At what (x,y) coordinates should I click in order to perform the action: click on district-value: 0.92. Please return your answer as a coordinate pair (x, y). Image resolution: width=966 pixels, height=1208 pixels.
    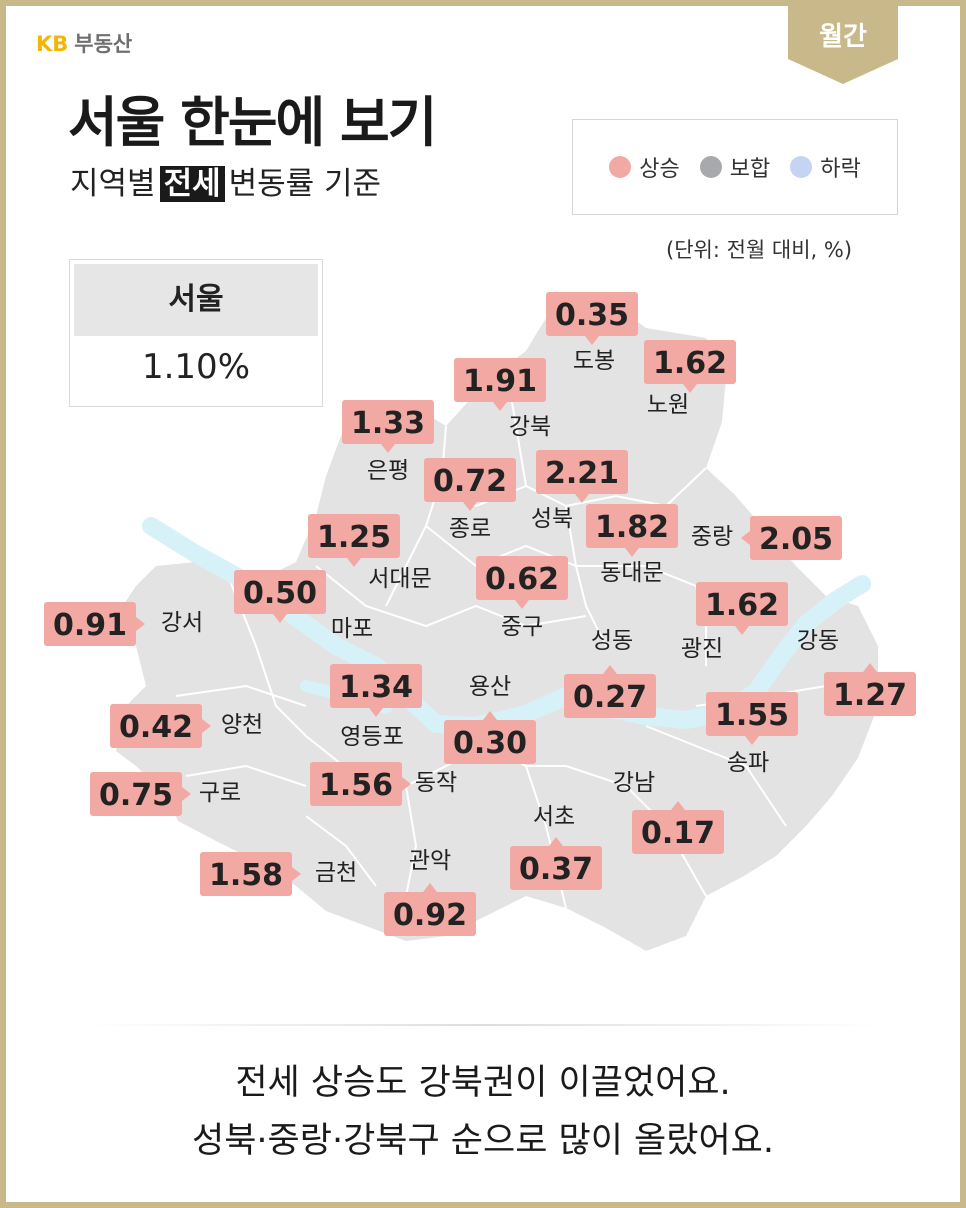
    Looking at the image, I should click on (430, 915).